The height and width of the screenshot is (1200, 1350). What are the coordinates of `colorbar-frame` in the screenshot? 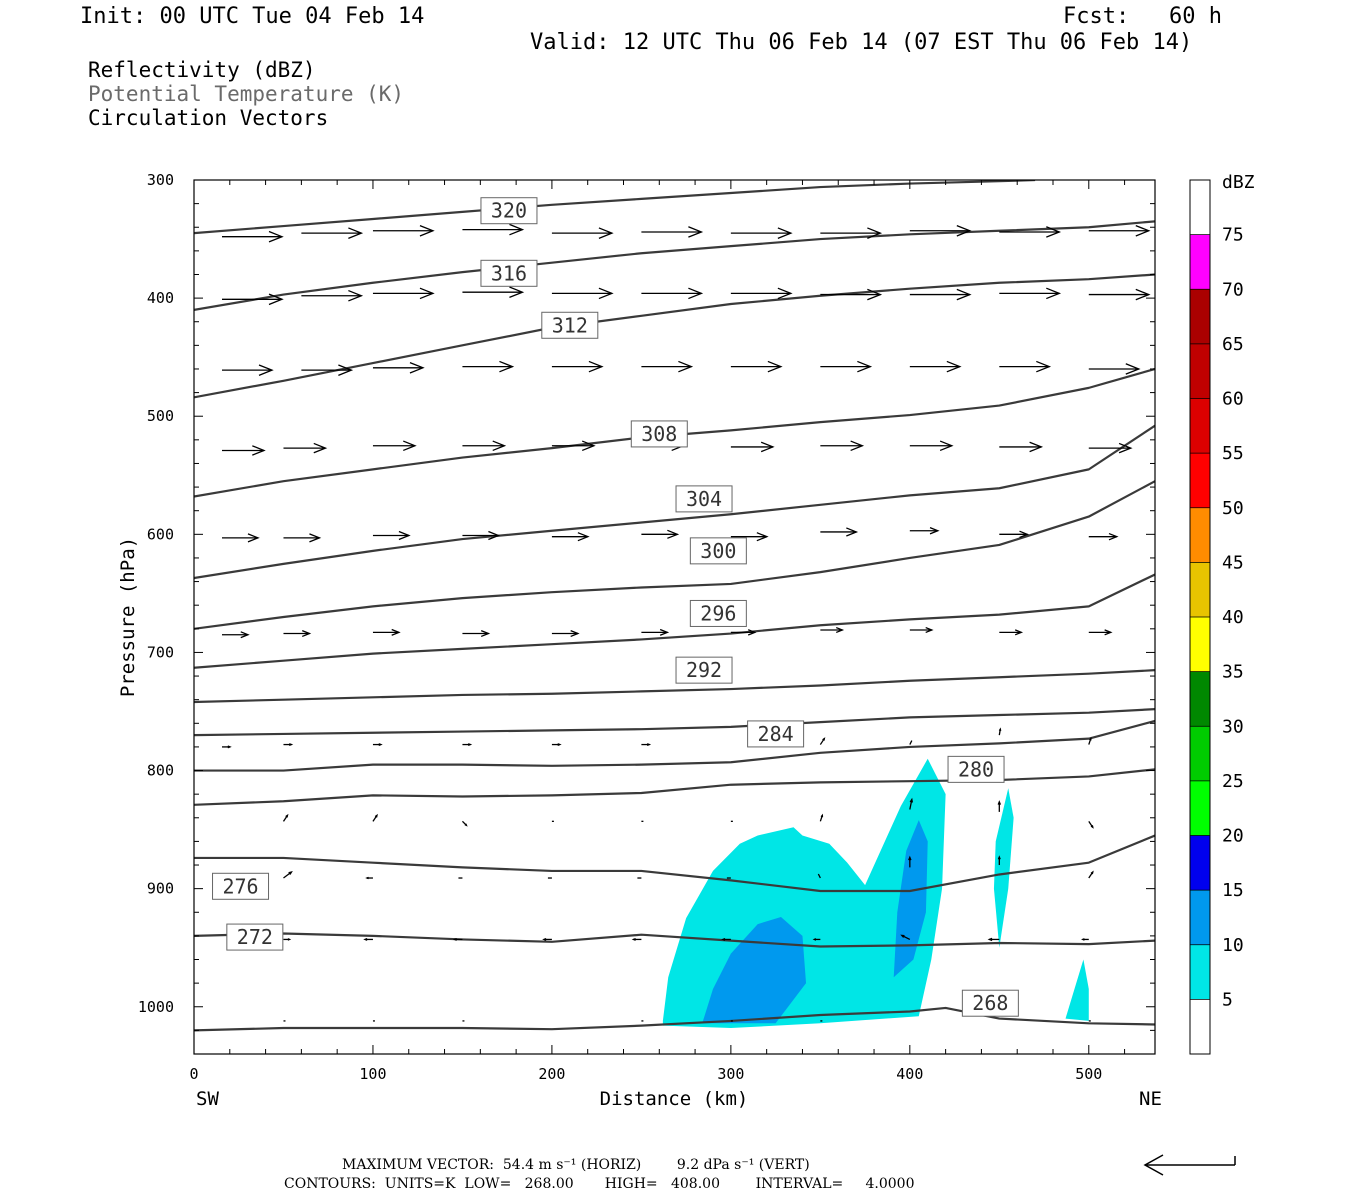 It's located at (1200, 617).